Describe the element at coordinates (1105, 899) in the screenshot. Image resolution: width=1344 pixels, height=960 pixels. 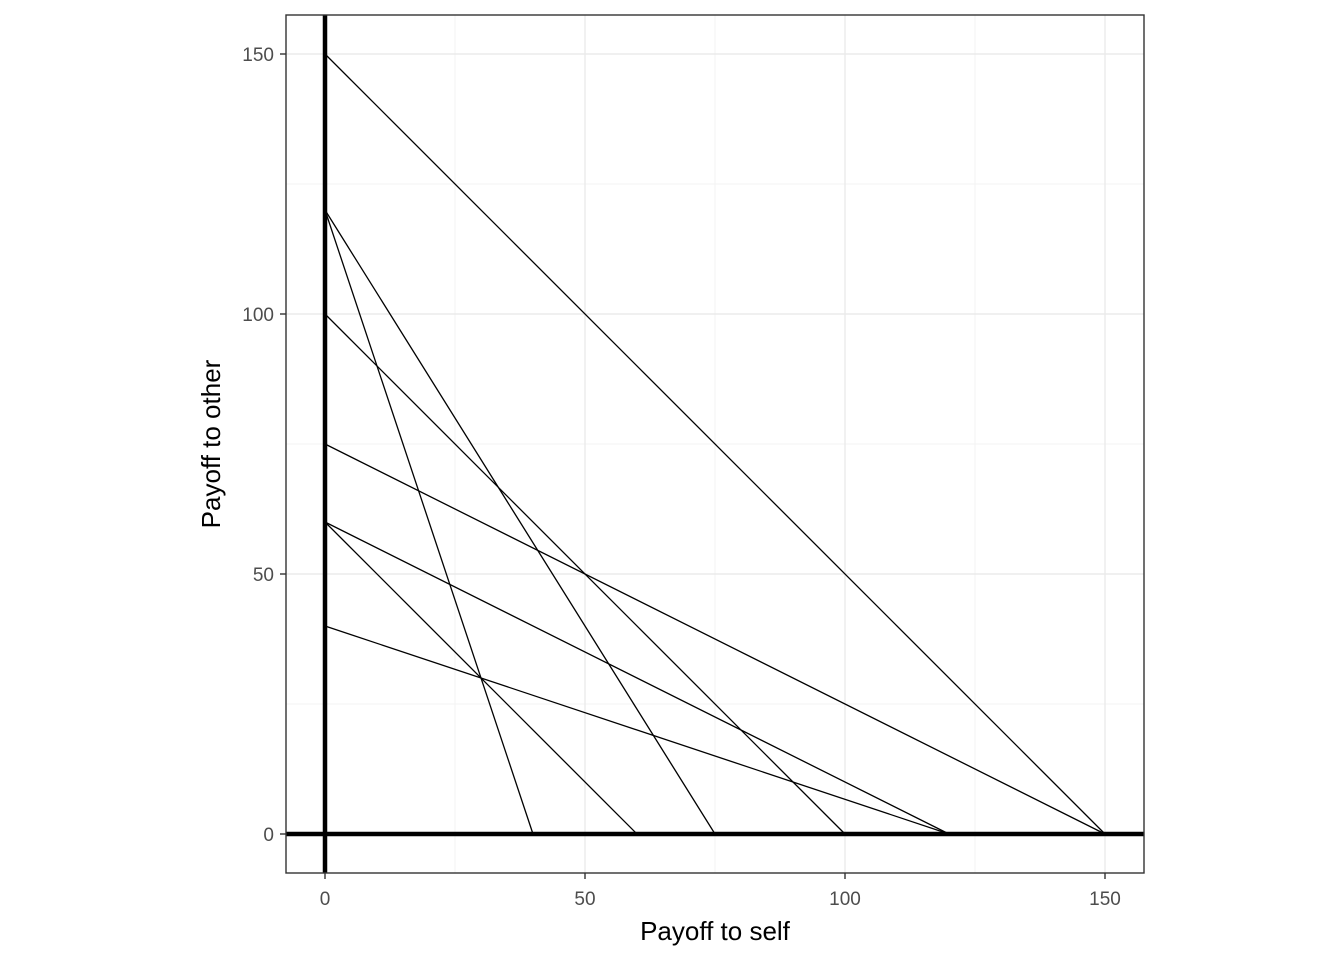
I see `x-tick-label: 150` at that location.